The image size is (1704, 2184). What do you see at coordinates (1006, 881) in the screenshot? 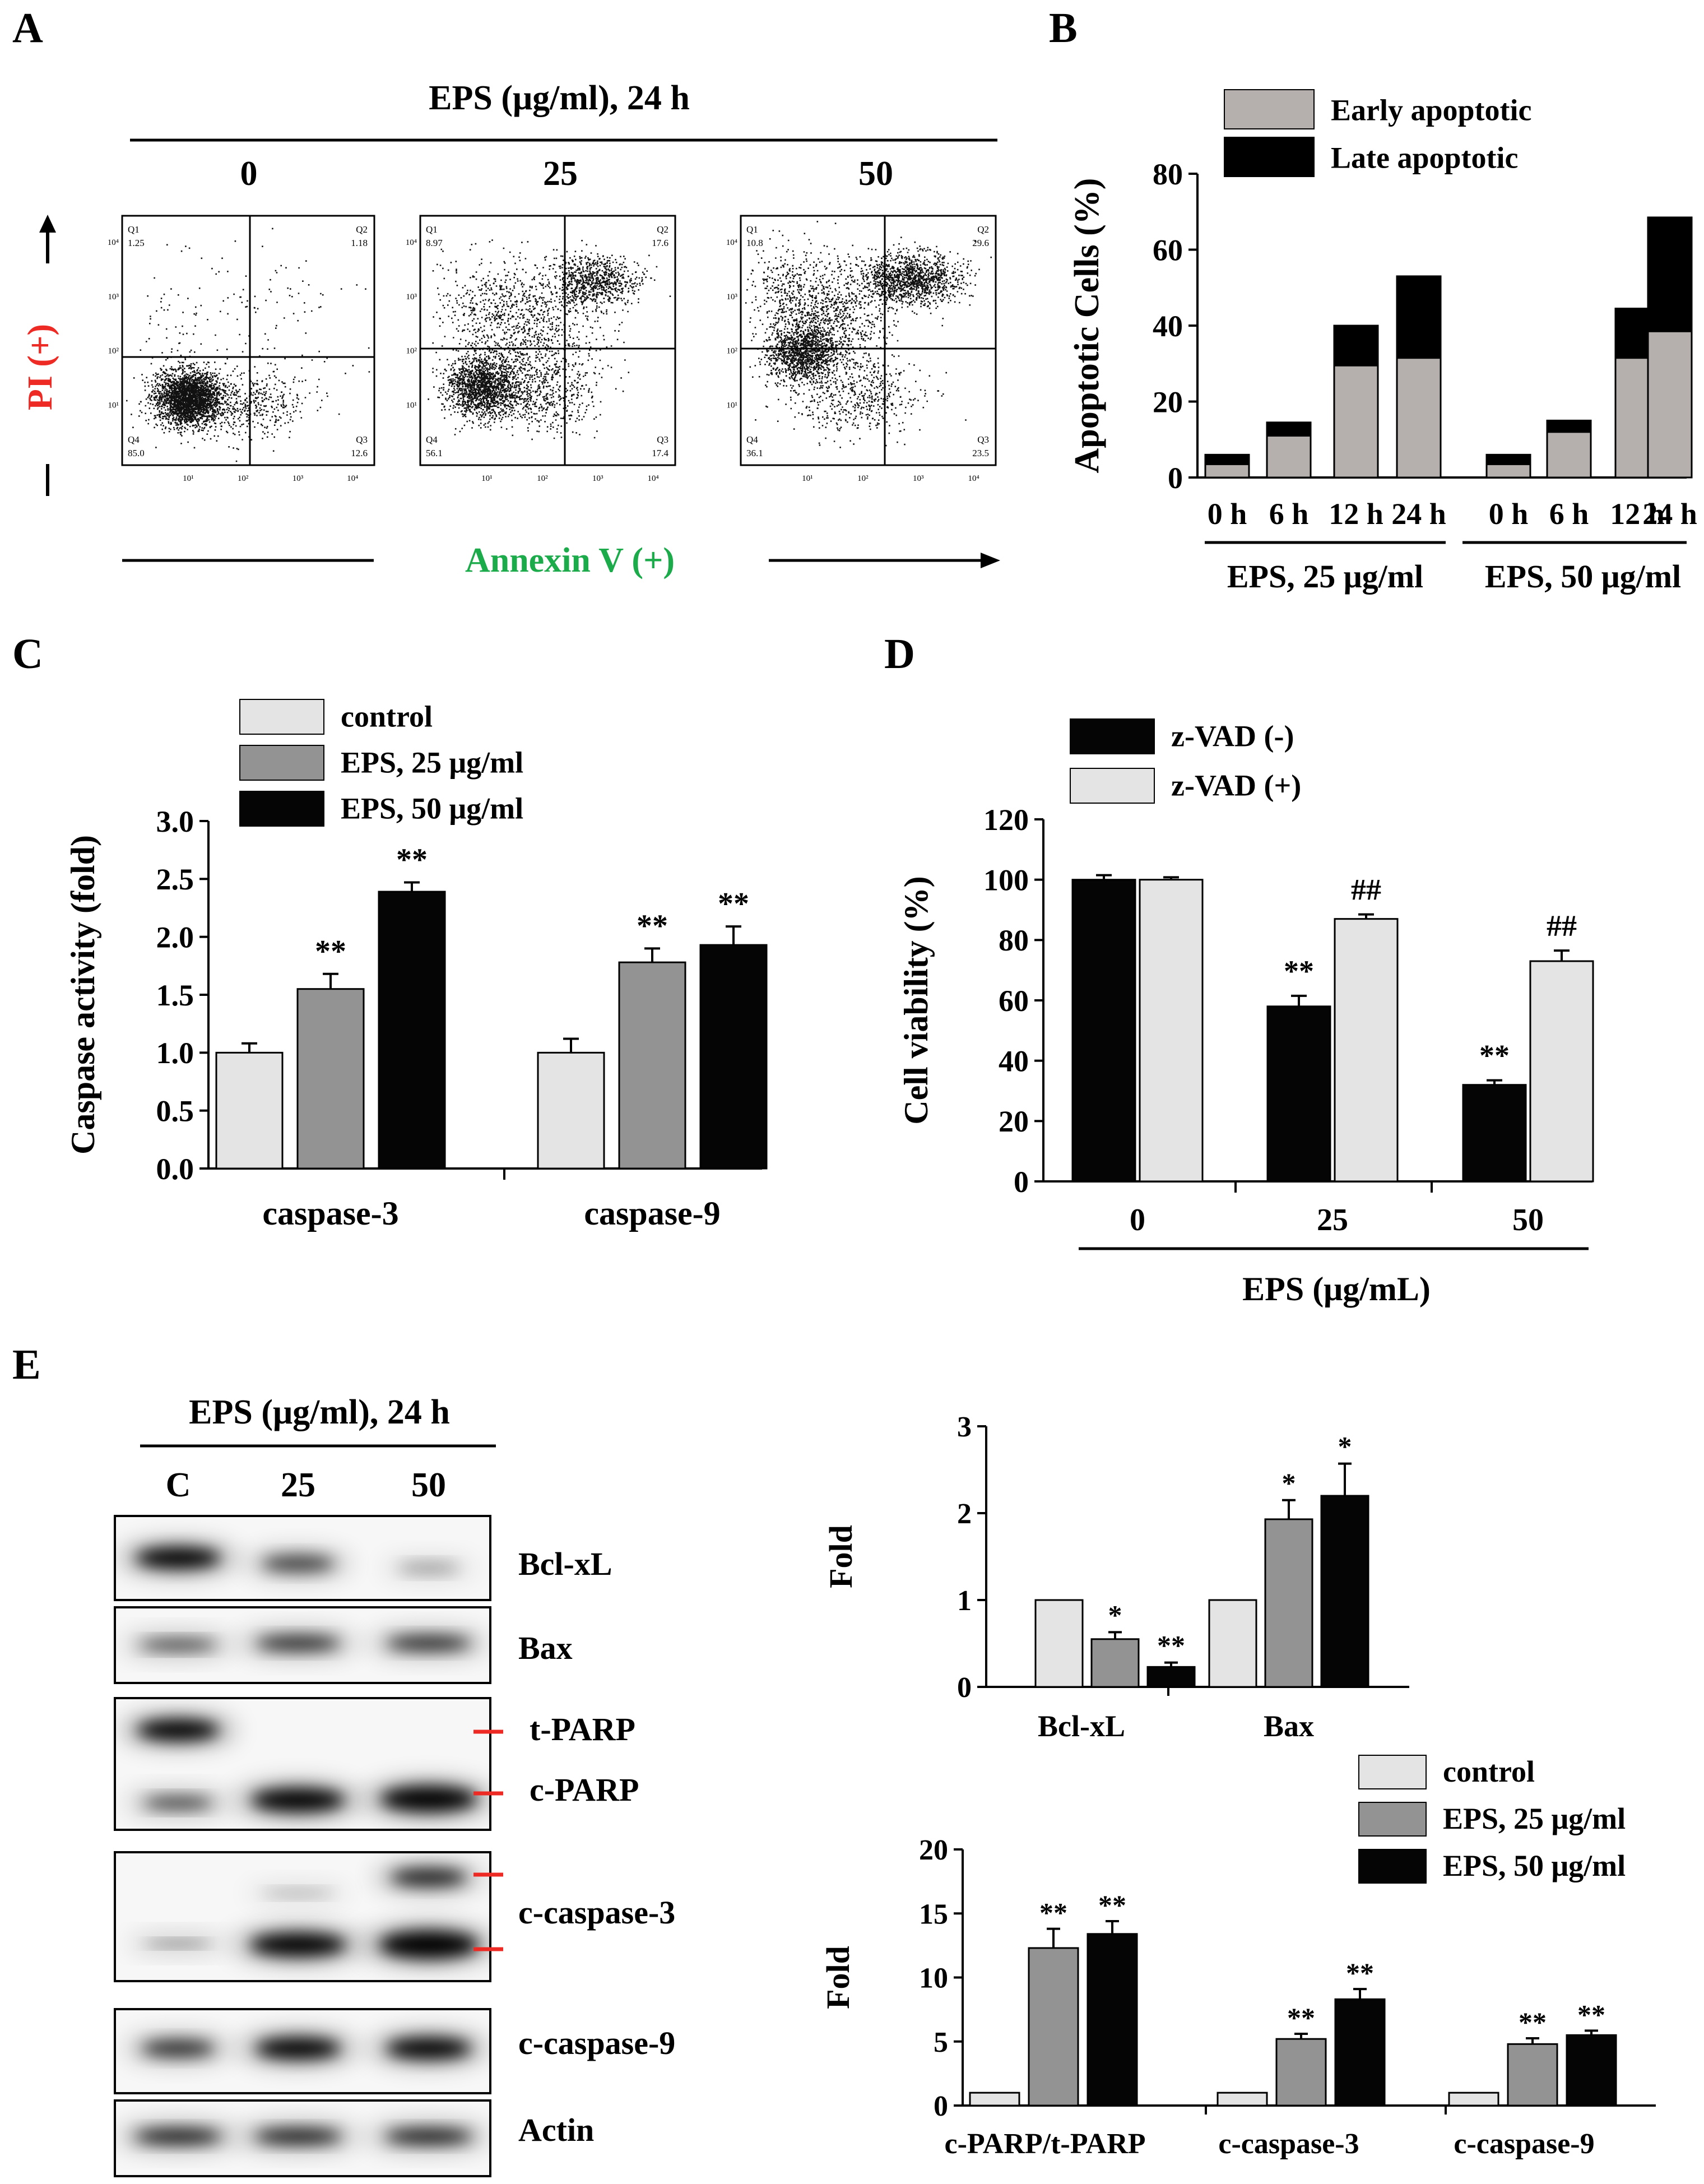
I see `y-tick-label: 100` at bounding box center [1006, 881].